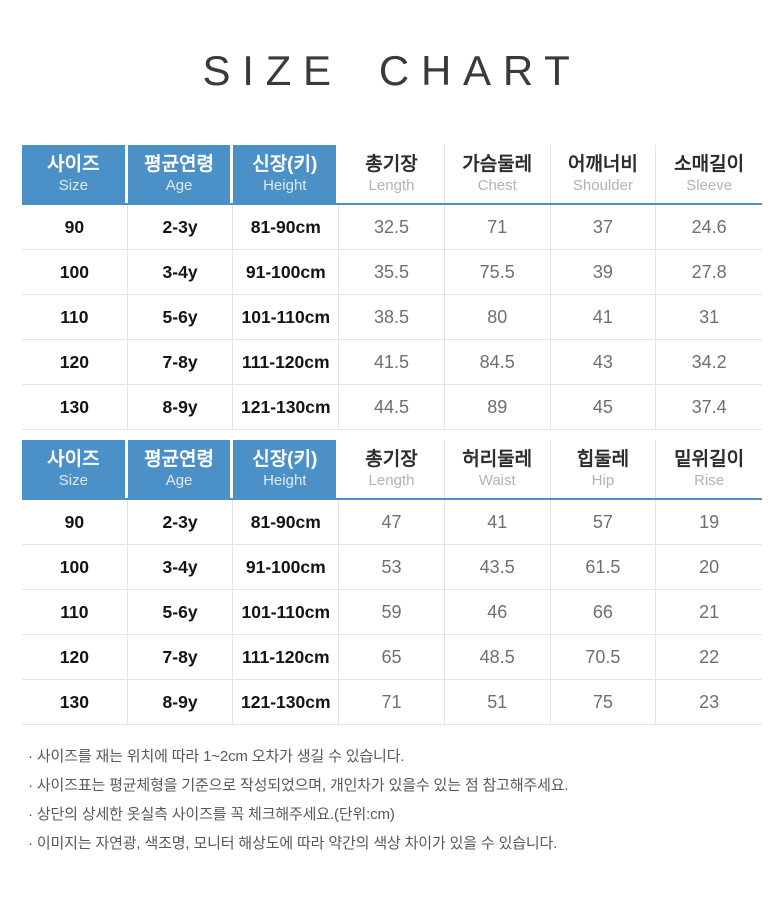 The width and height of the screenshot is (784, 906). I want to click on measurement-cell: 48.5, so click(498, 657).